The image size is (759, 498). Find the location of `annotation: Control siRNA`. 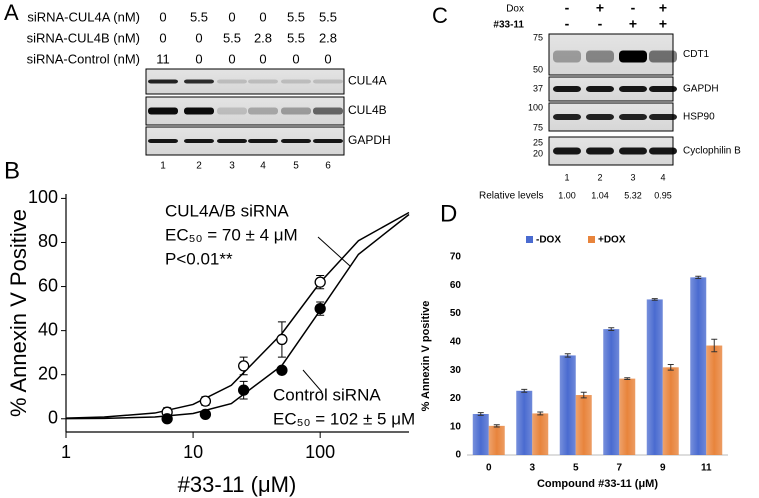

annotation: Control siRNA is located at coordinates (327, 394).